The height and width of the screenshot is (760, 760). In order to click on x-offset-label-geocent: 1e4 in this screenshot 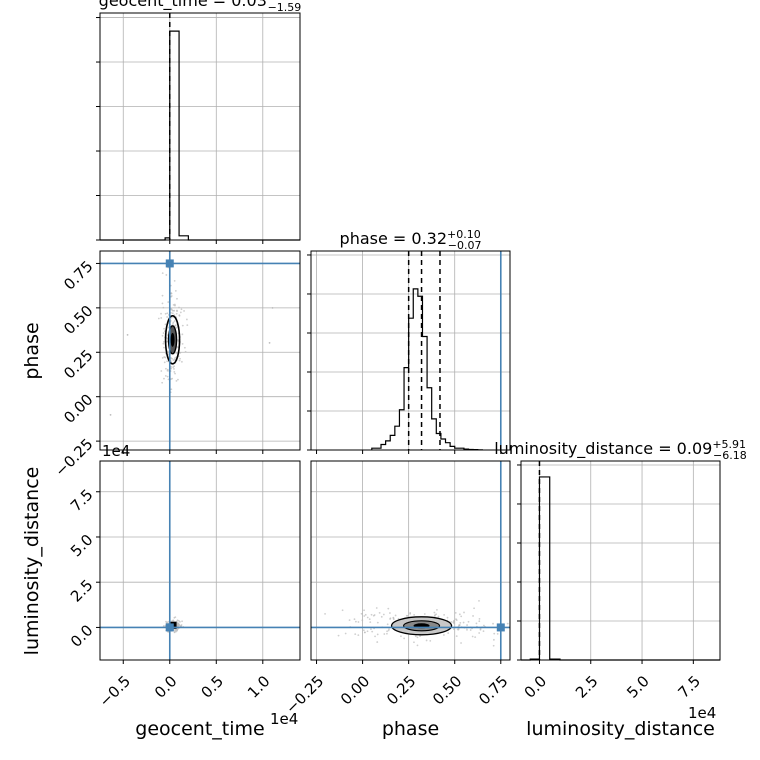, I will do `click(284, 719)`.